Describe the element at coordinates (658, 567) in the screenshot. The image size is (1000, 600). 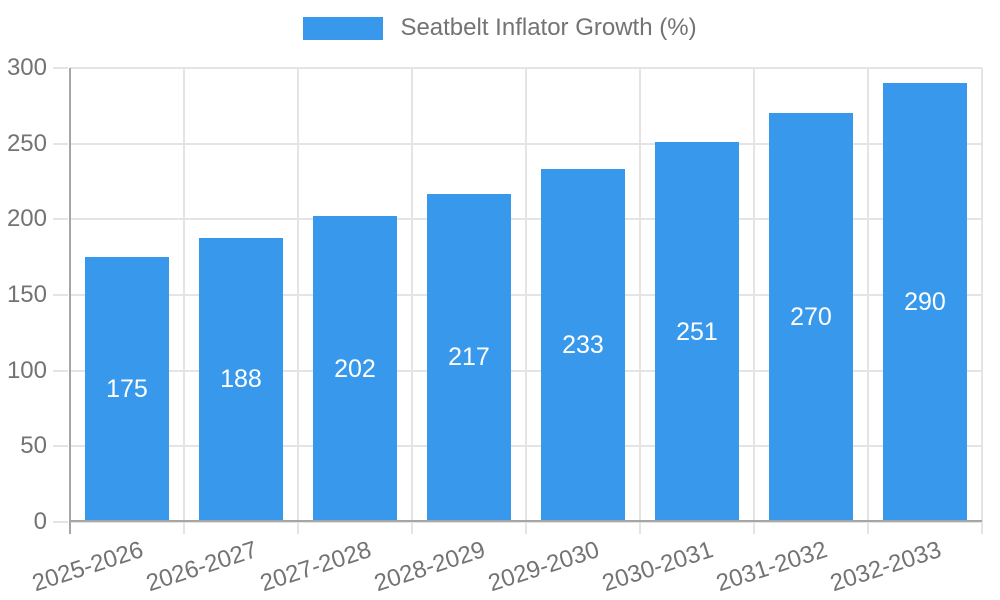
I see `x-axis-tick-label: 2030-2031` at that location.